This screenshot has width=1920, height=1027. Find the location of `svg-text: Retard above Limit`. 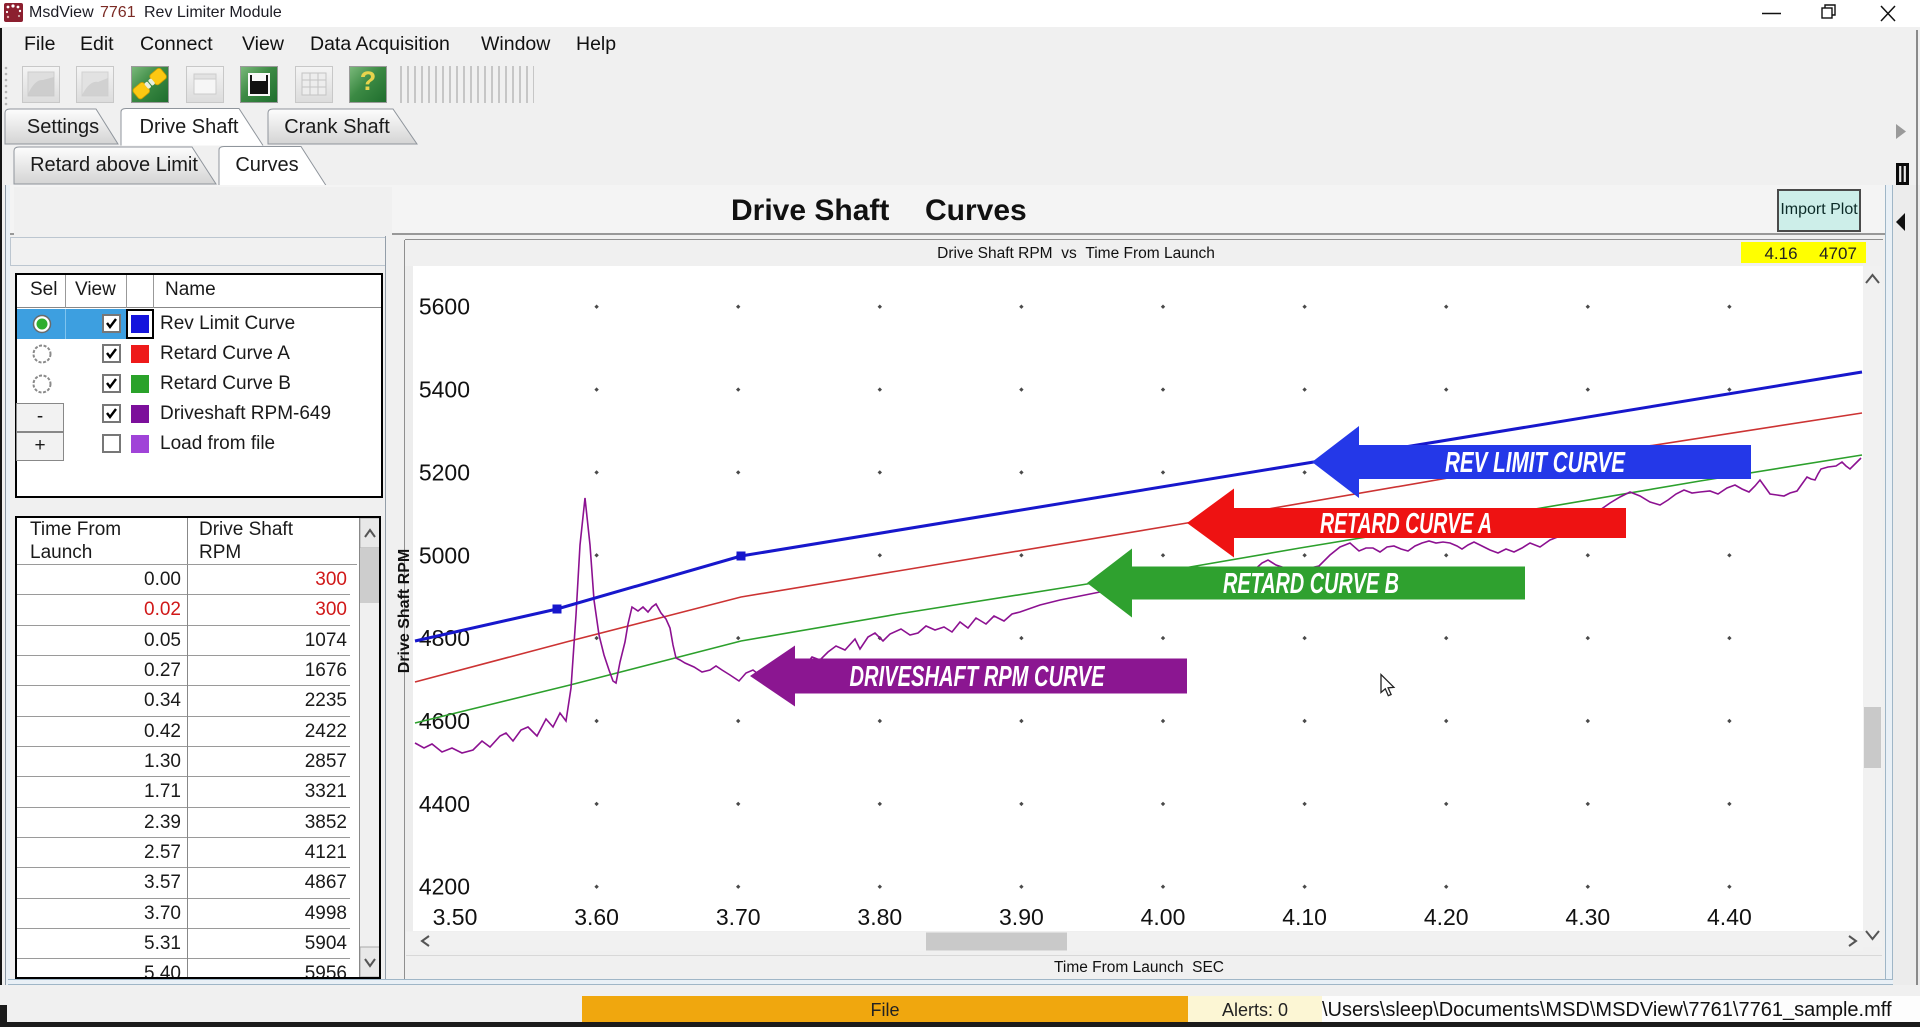

svg-text: Retard above Limit is located at coordinates (114, 165).